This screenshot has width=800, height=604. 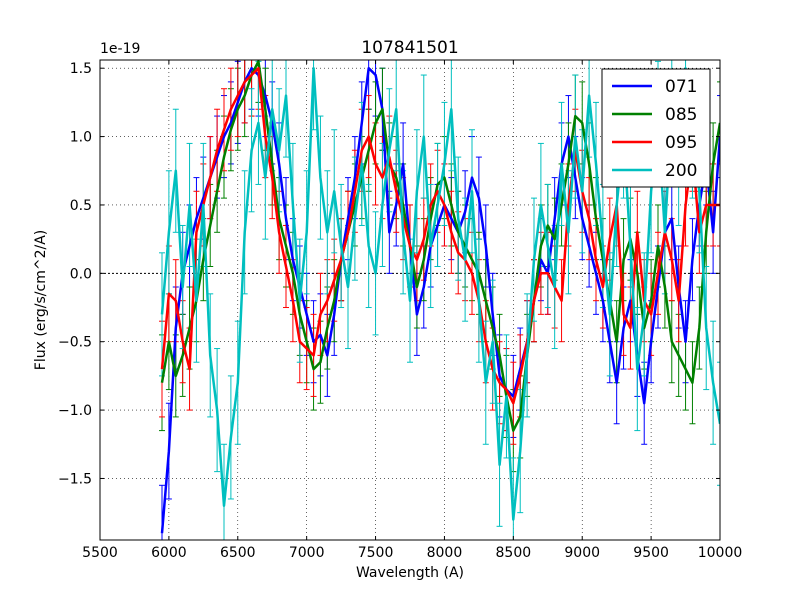 What do you see at coordinates (720, 553) in the screenshot?
I see `x-tick-label: 10000` at bounding box center [720, 553].